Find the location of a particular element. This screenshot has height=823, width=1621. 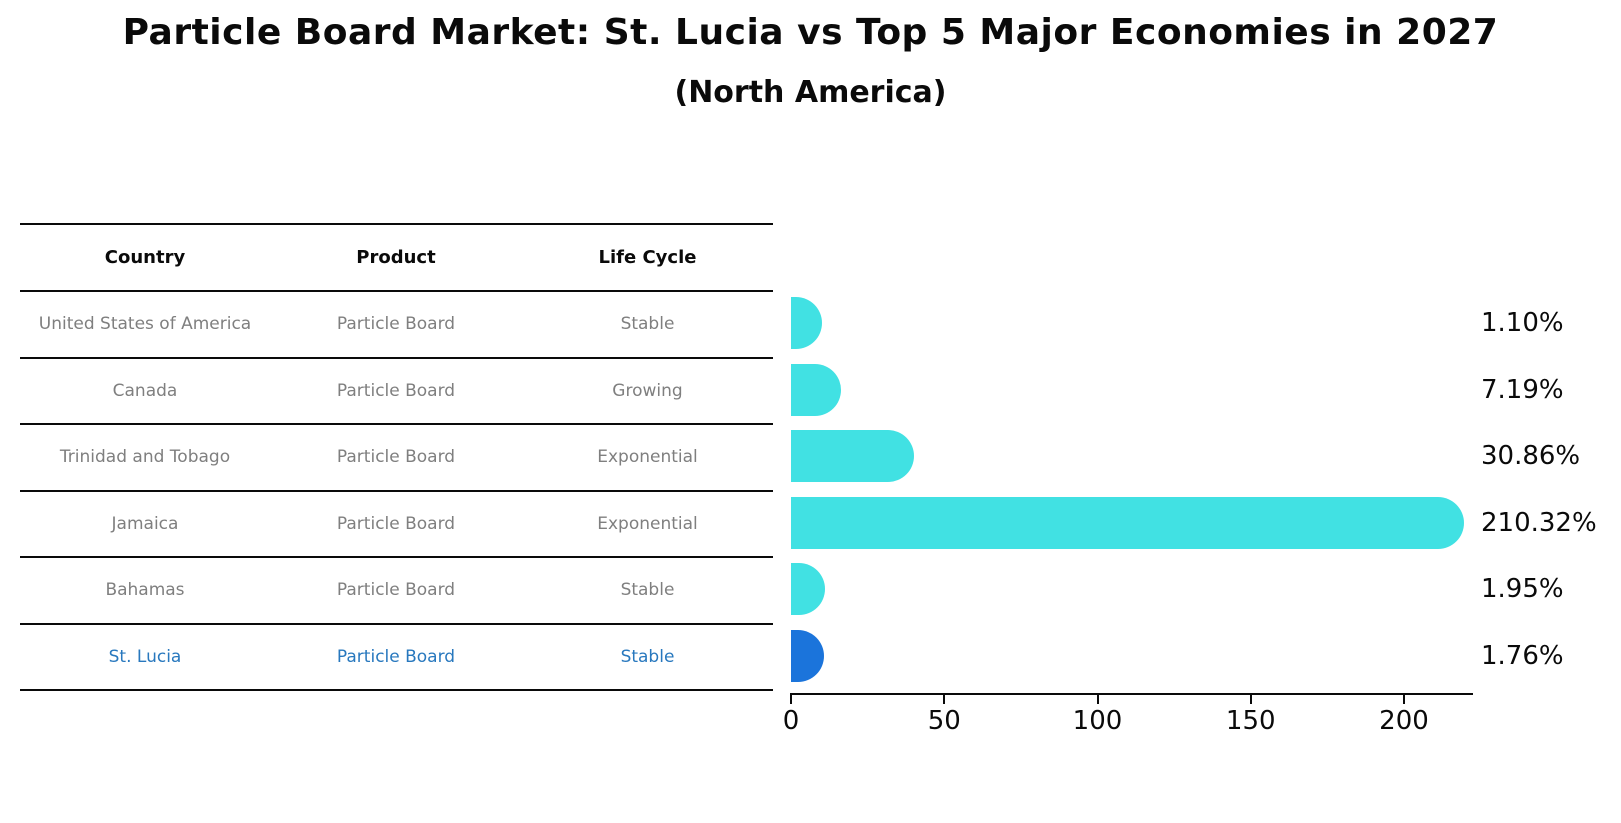

table-row: St. Lucia Particle Board Stable is located at coordinates (396, 658).